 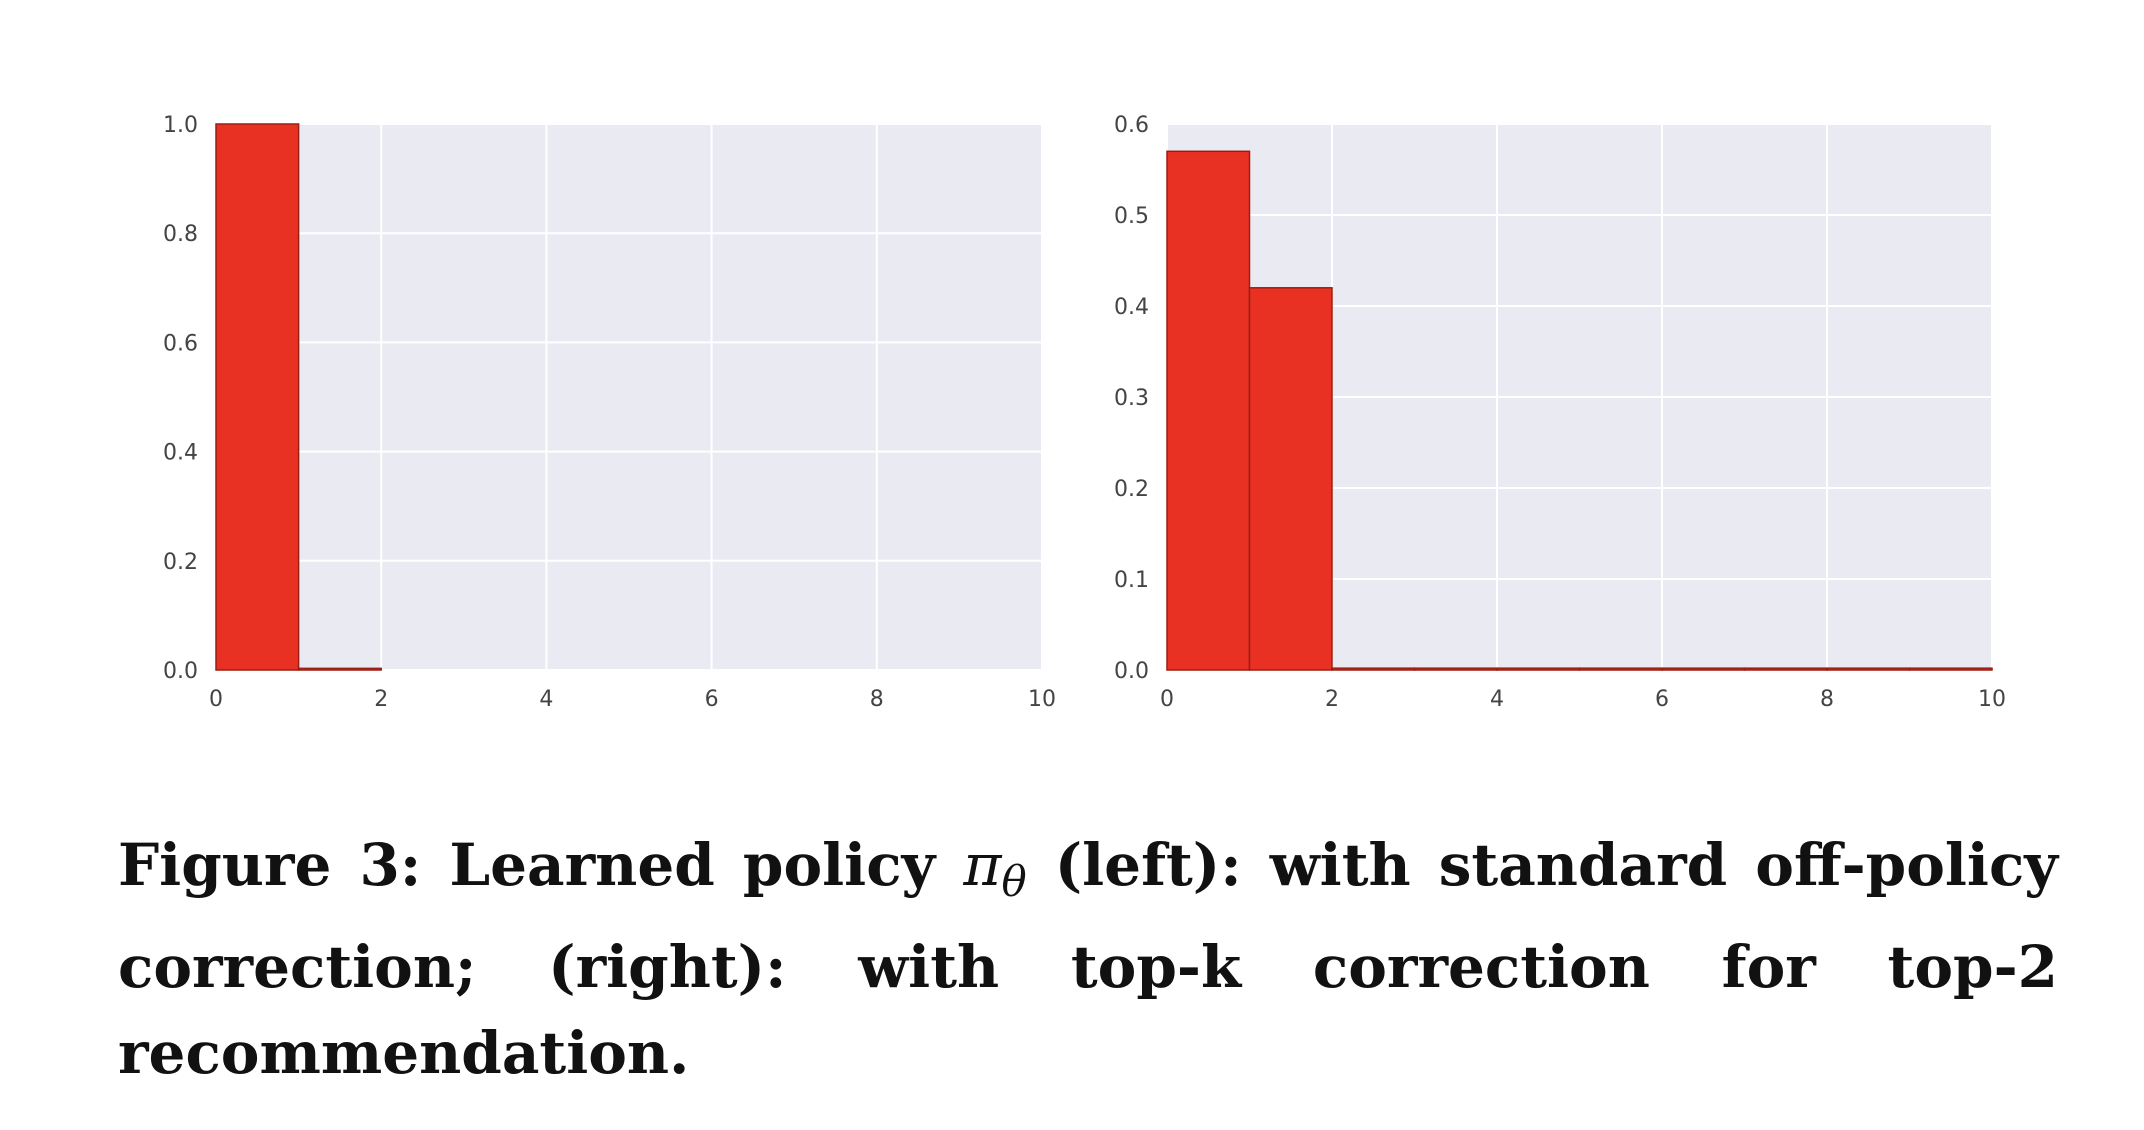 What do you see at coordinates (1131, 398) in the screenshot?
I see `y-tick-label: 0.3` at bounding box center [1131, 398].